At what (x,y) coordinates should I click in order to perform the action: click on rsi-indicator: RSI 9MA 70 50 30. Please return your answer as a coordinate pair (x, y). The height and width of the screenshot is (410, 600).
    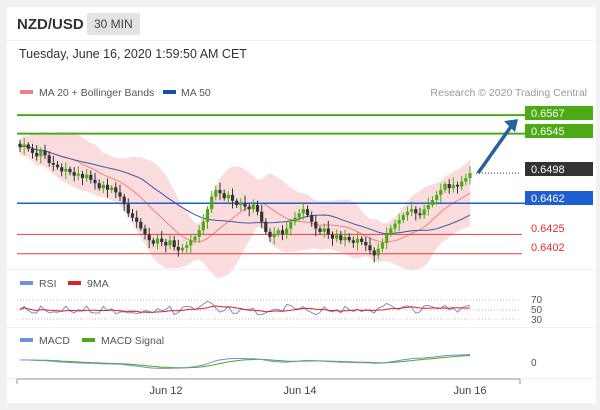
    Looking at the image, I should click on (280, 302).